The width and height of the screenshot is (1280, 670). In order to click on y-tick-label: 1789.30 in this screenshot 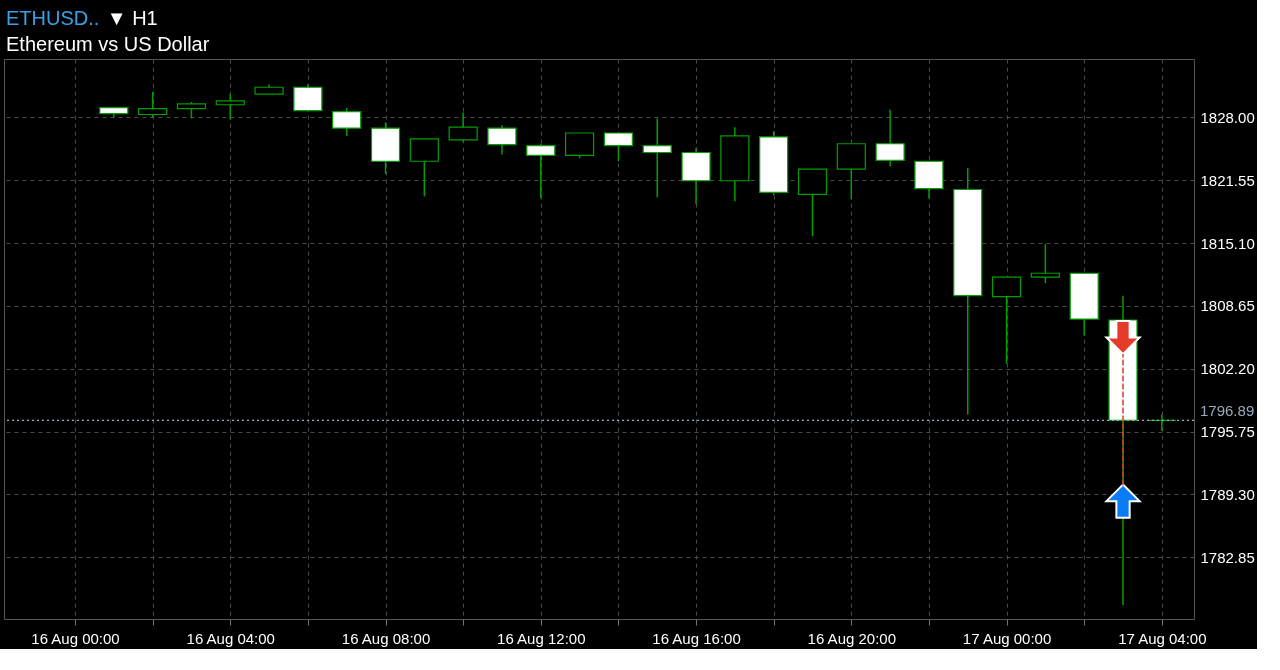, I will do `click(1227, 494)`.